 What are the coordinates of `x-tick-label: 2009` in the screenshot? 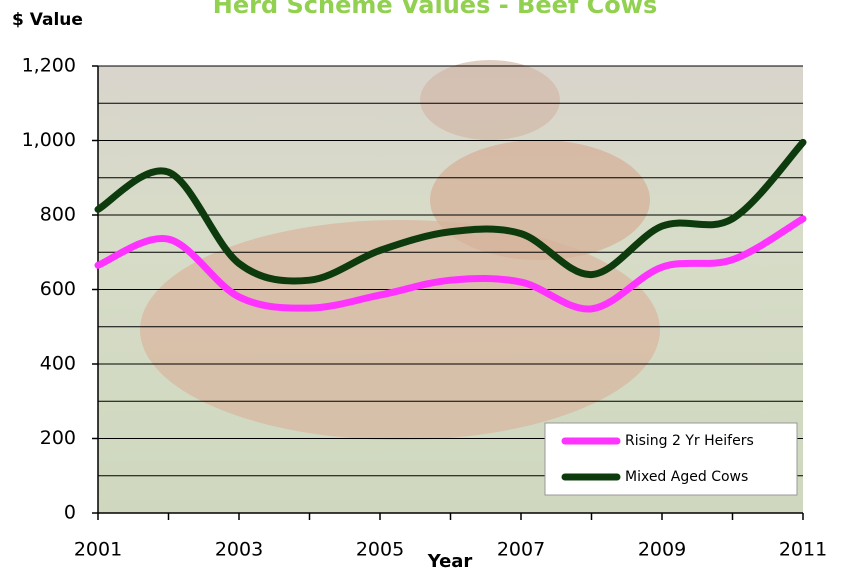 It's located at (662, 550).